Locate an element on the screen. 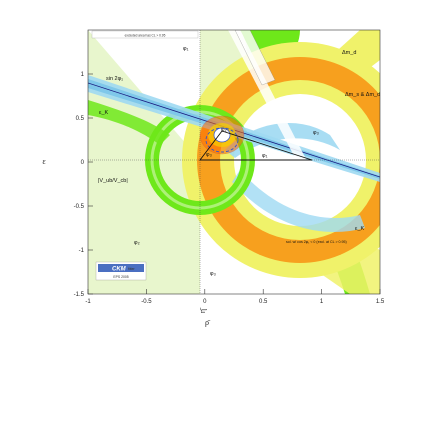  y-axis-label: η̄ is located at coordinates (202, 310).